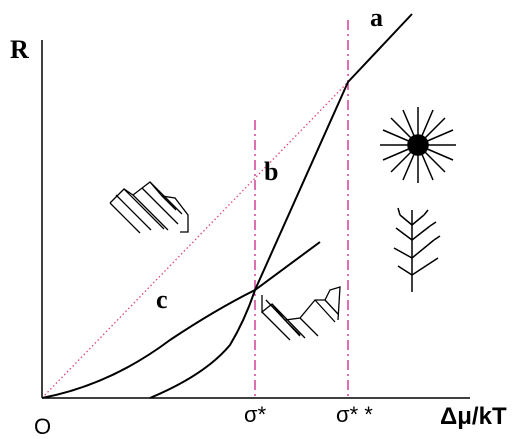  I want to click on y-axis-label: R, so click(19, 49).